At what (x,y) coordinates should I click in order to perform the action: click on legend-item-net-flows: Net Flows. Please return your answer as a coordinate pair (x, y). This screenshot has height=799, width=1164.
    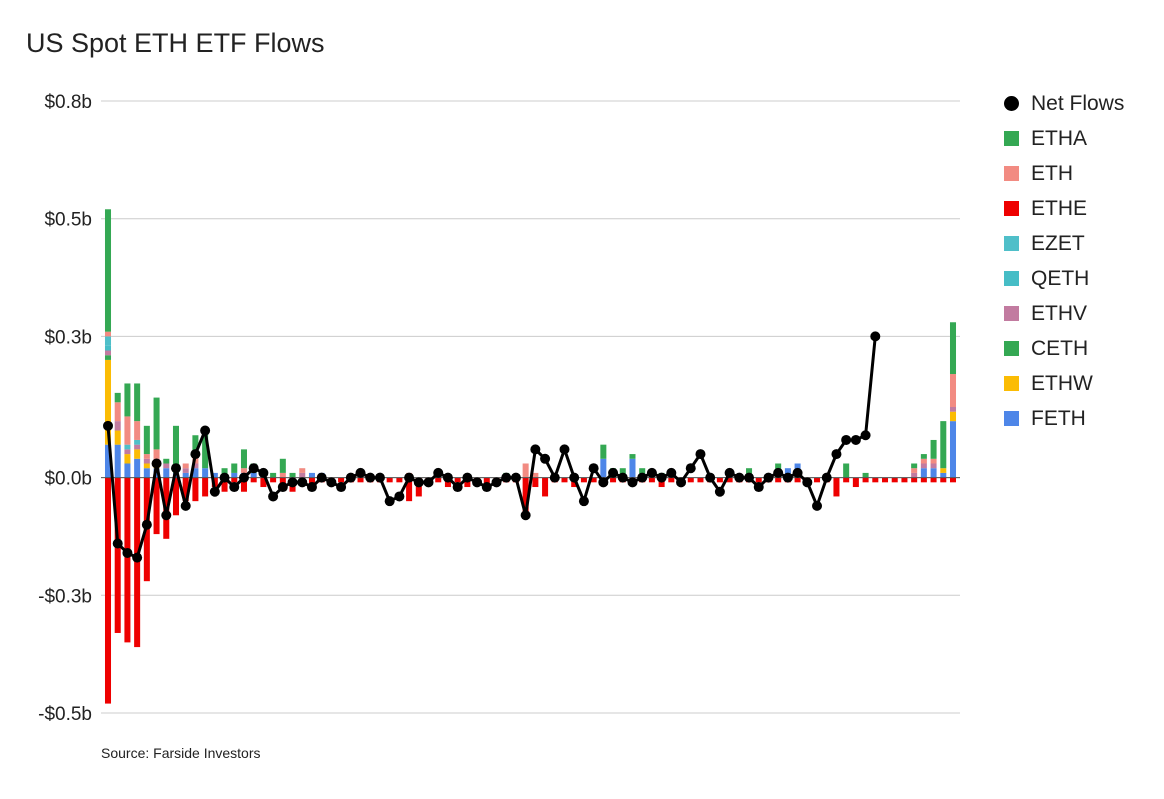
    Looking at the image, I should click on (1064, 103).